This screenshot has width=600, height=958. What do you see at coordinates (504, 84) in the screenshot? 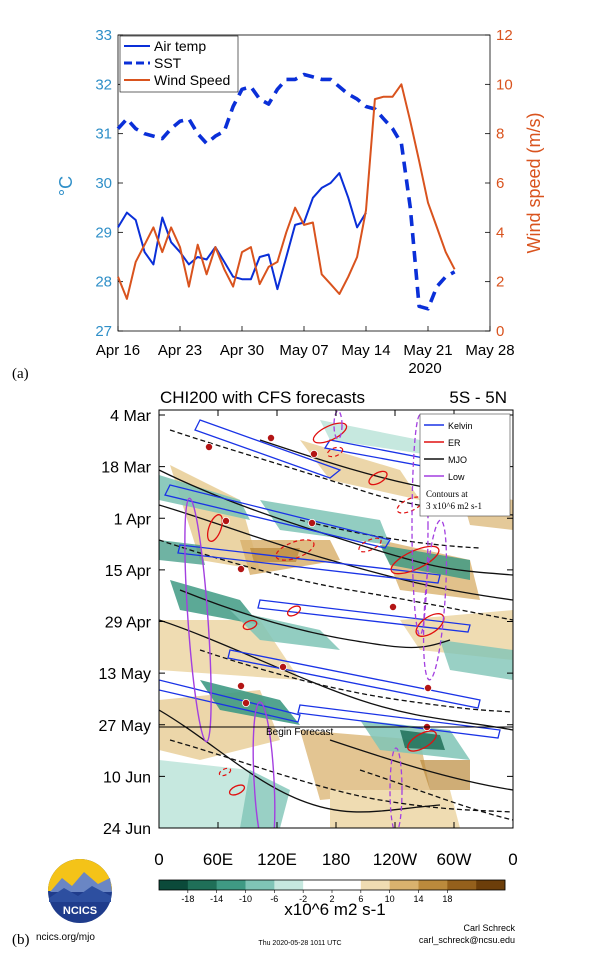
I see `right-y-tick-label: 10` at bounding box center [504, 84].